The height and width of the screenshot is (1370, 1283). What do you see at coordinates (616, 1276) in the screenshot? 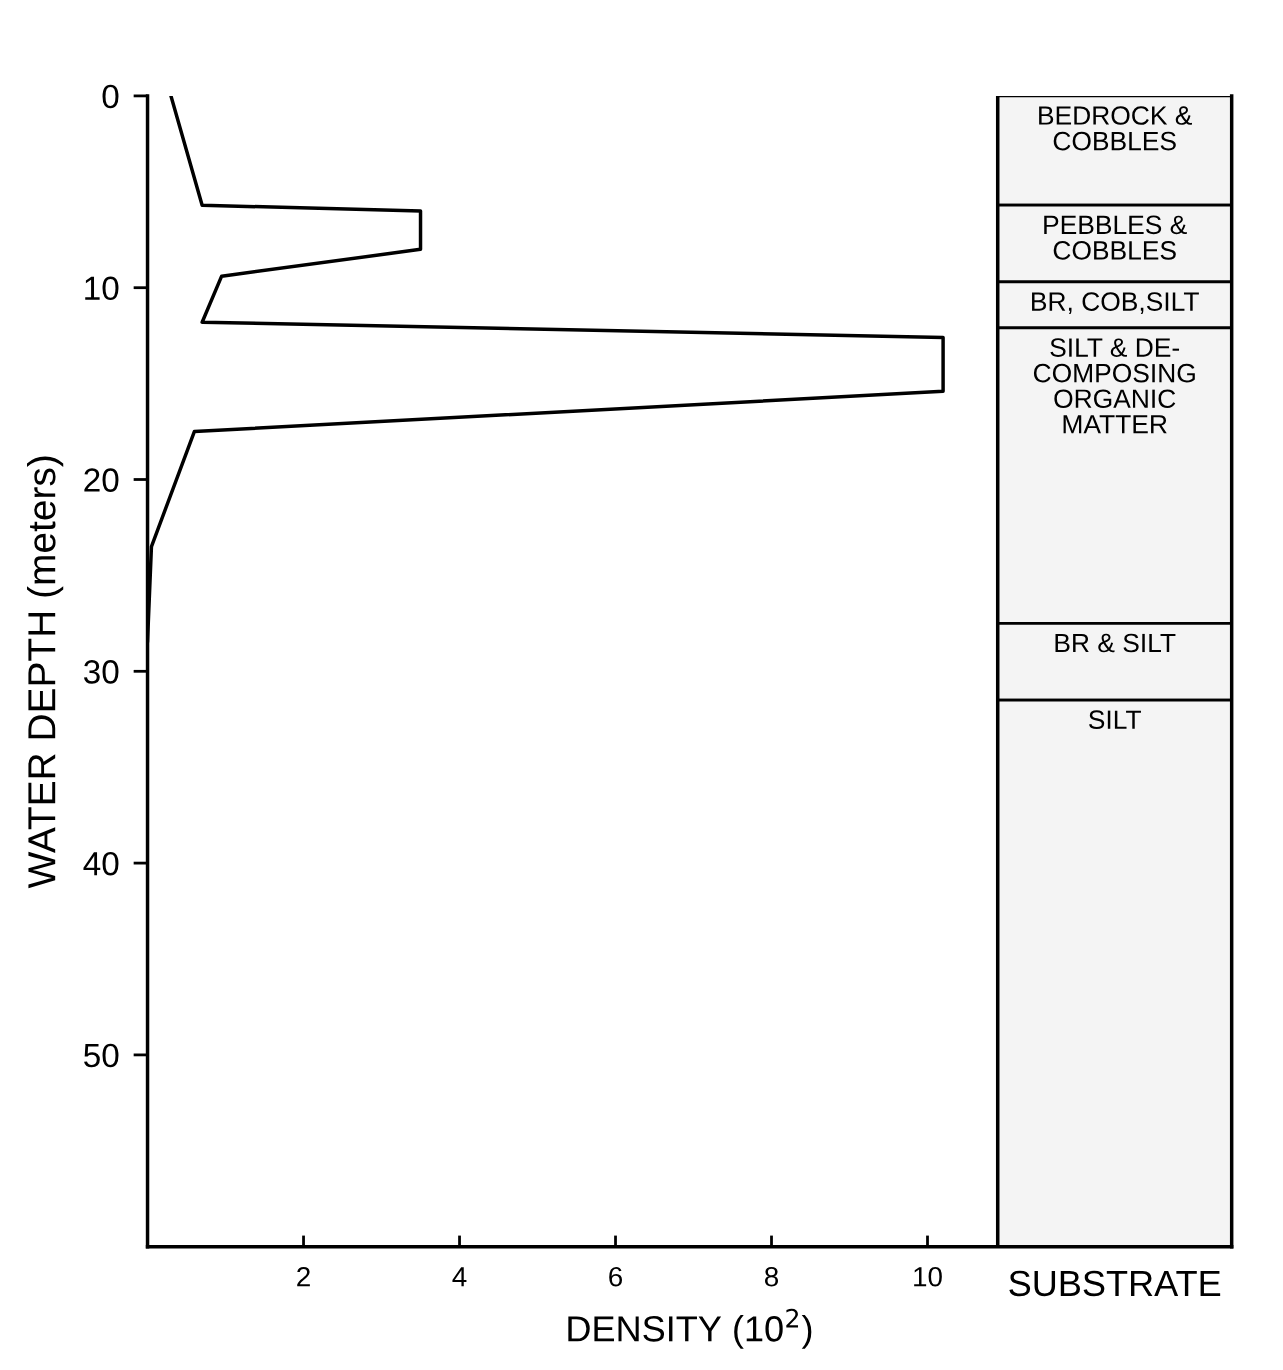
I see `x-tick-label: 6` at bounding box center [616, 1276].